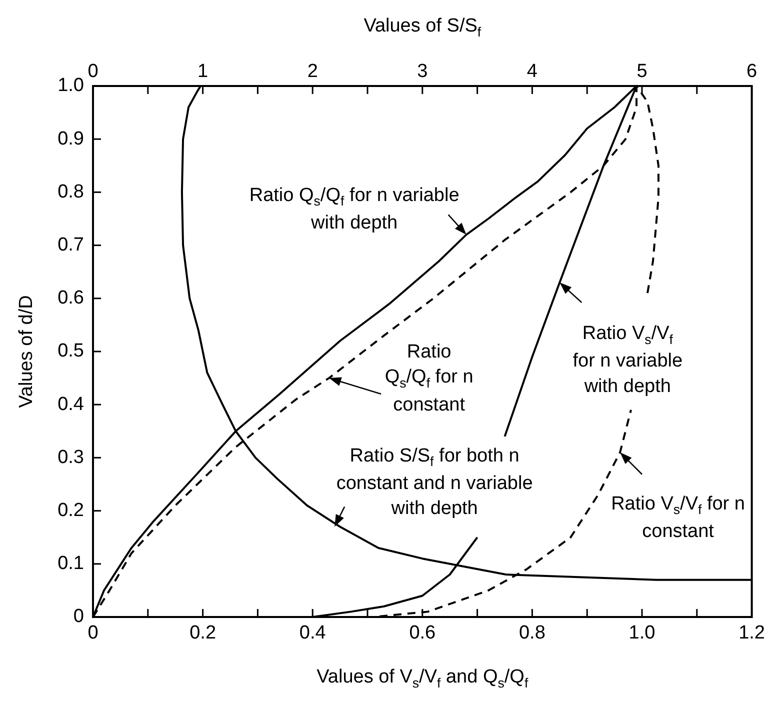 The width and height of the screenshot is (770, 709). I want to click on y-tick-label: 0.6, so click(71, 298).